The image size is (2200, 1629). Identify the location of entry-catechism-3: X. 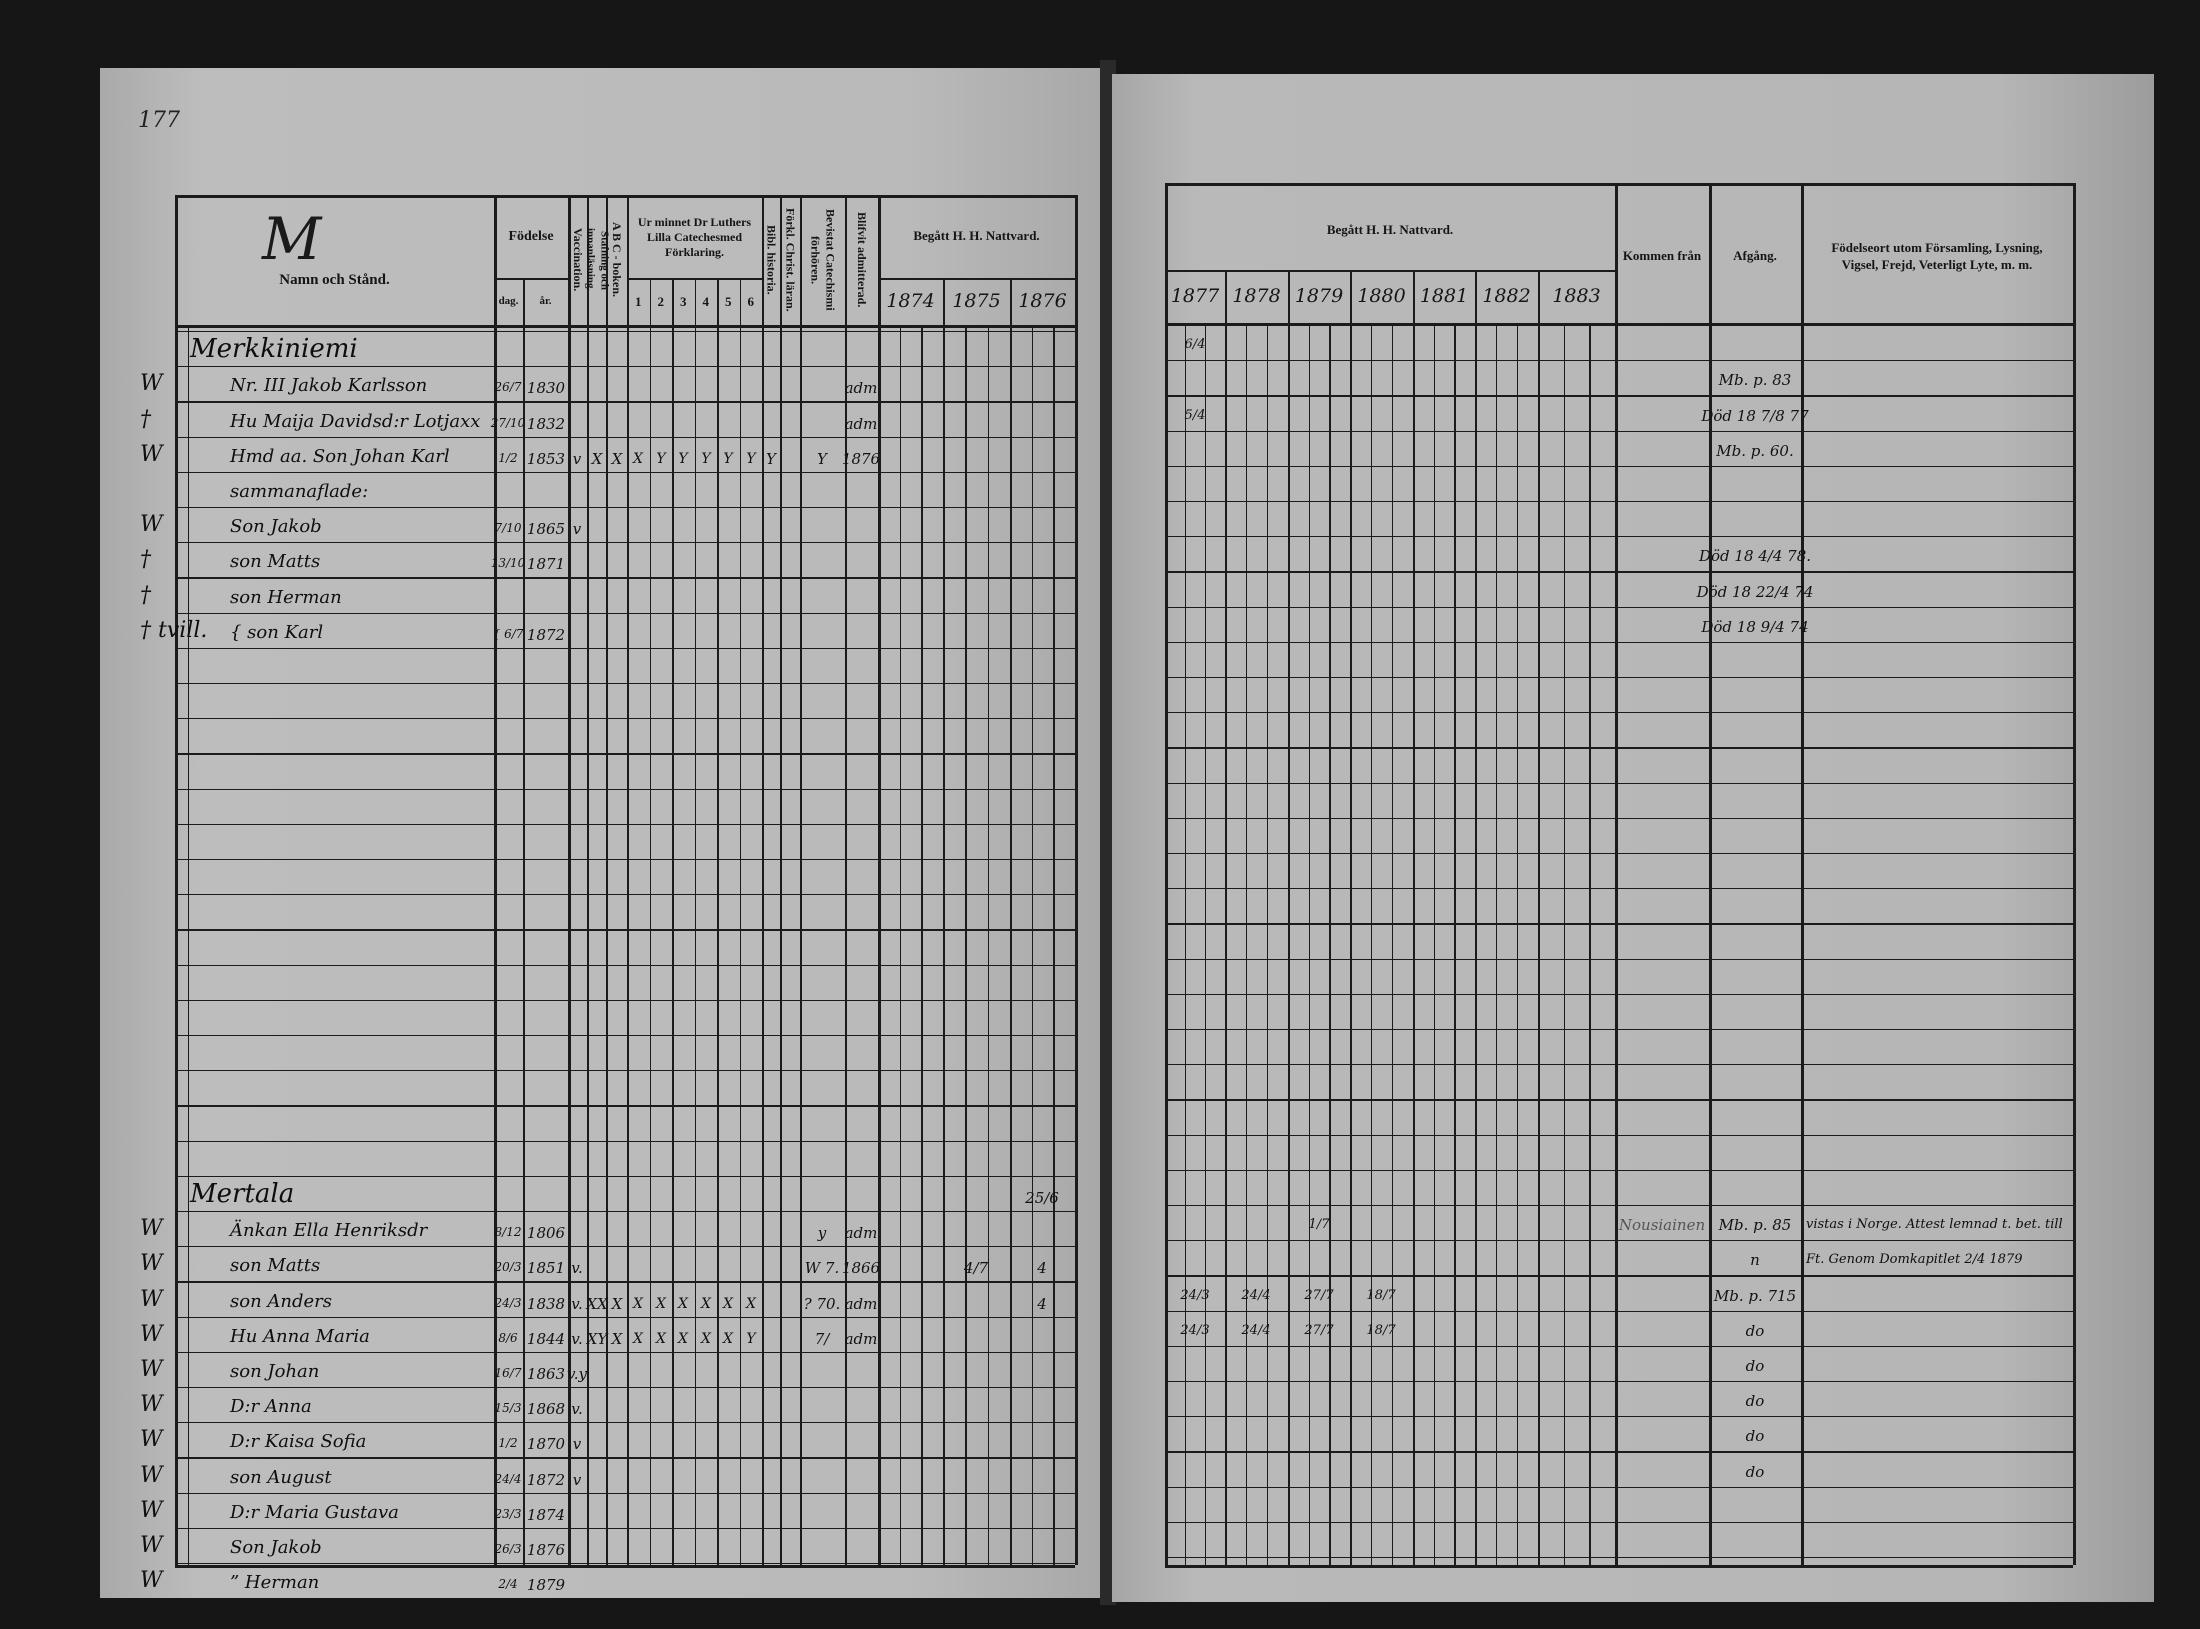
(683, 1303).